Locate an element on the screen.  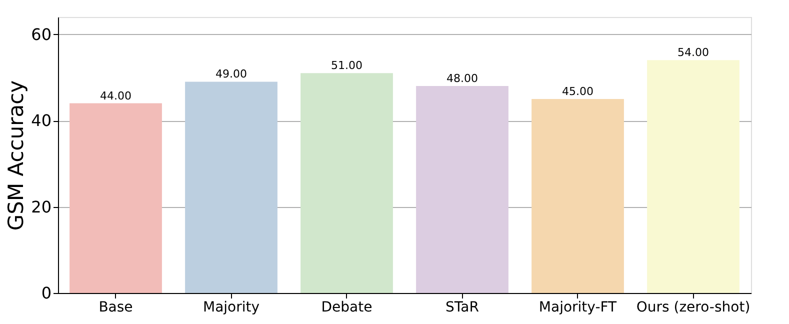
x-tick-label: Ours (zero-shot) is located at coordinates (693, 308).